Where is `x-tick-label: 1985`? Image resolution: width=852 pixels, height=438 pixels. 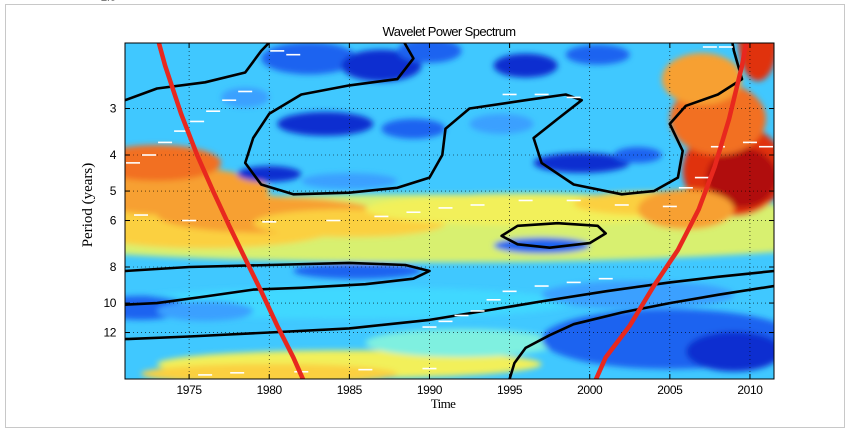 x-tick-label: 1985 is located at coordinates (350, 390).